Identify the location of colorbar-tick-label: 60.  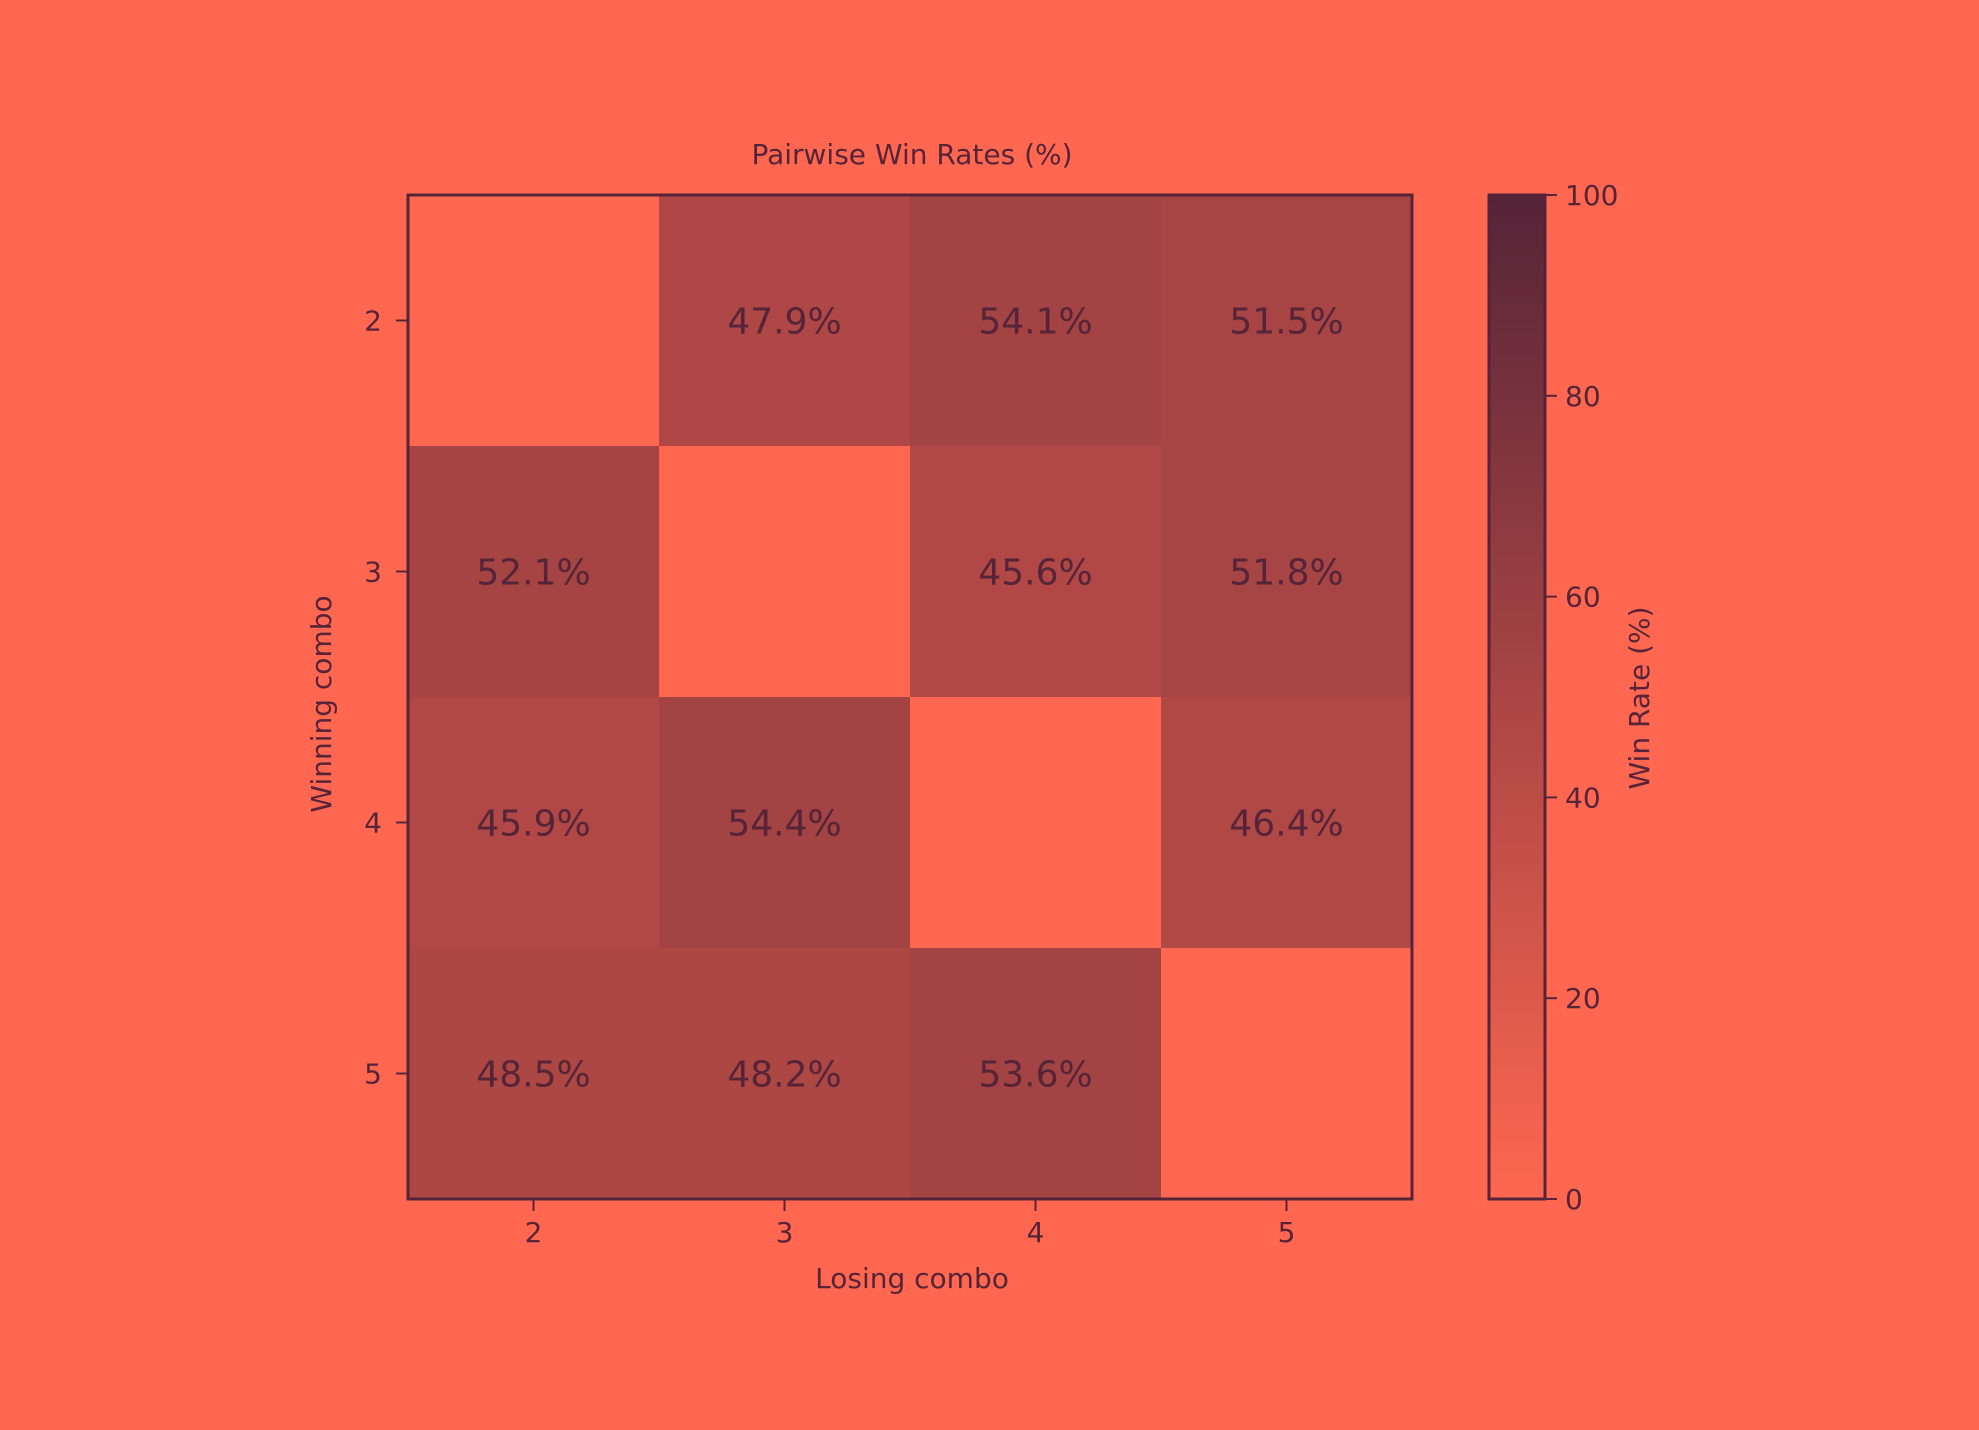
(1583, 597).